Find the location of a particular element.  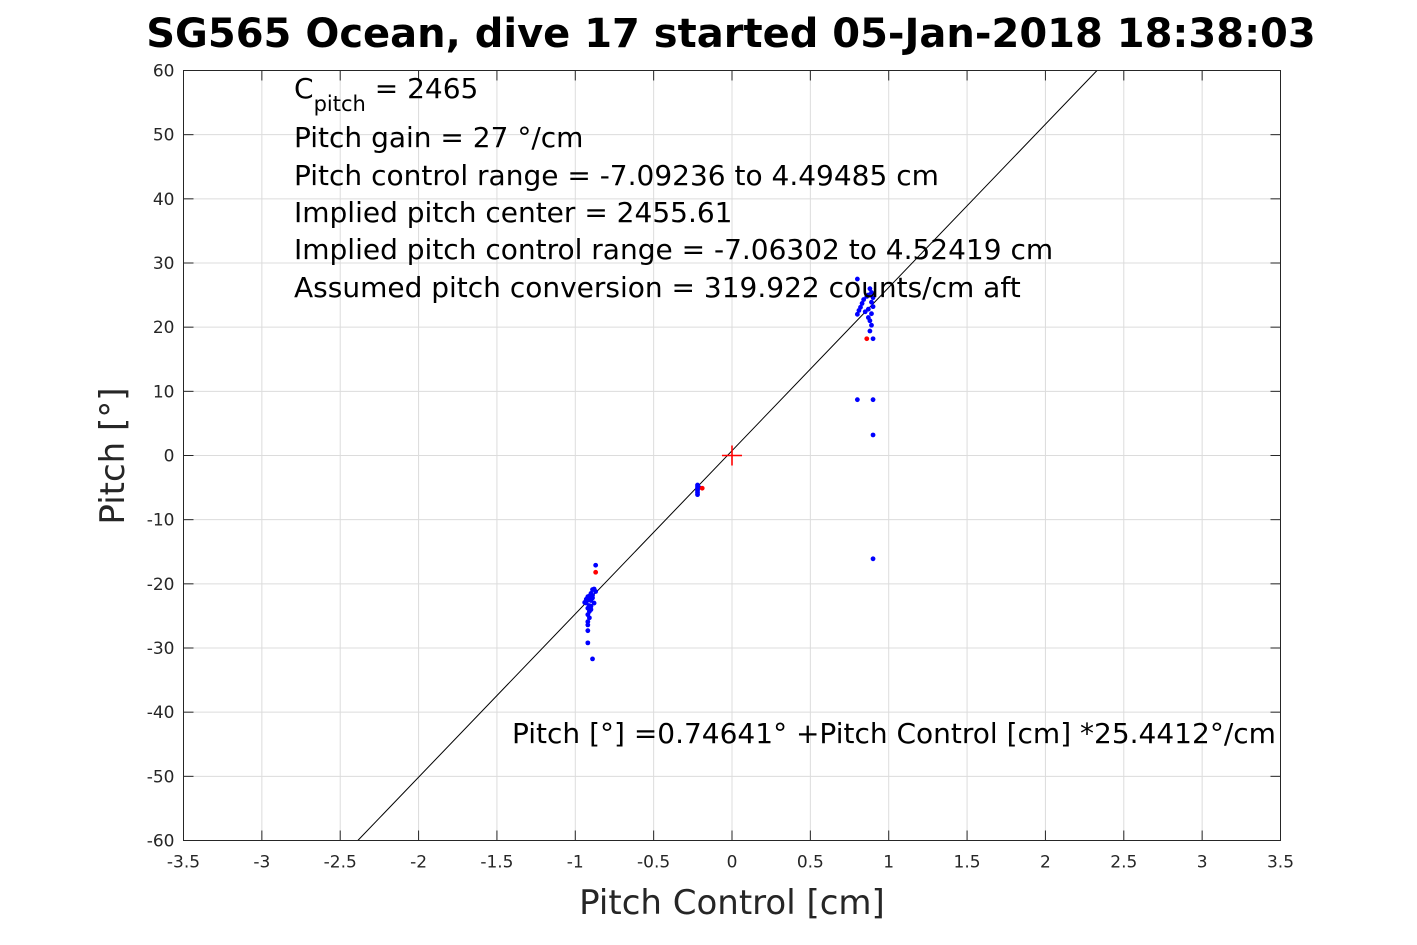

x-tick-label: 3 is located at coordinates (1202, 863).